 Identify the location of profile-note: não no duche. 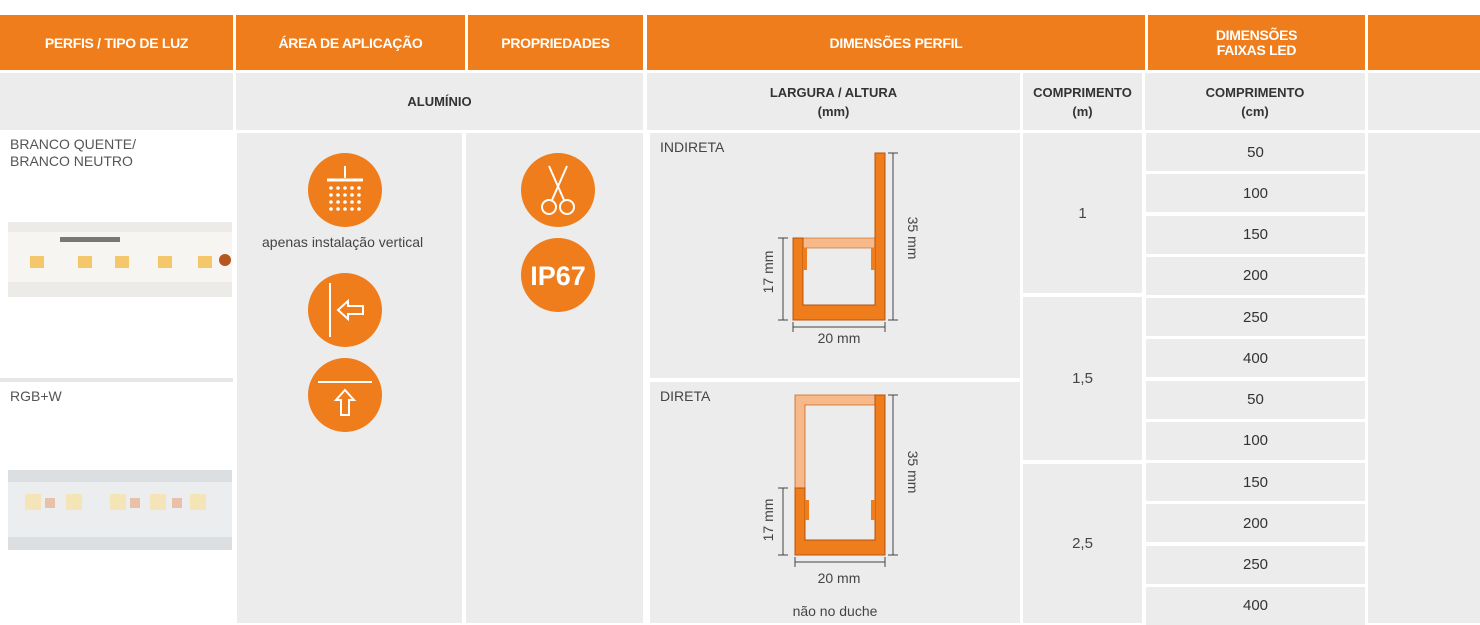
(835, 611).